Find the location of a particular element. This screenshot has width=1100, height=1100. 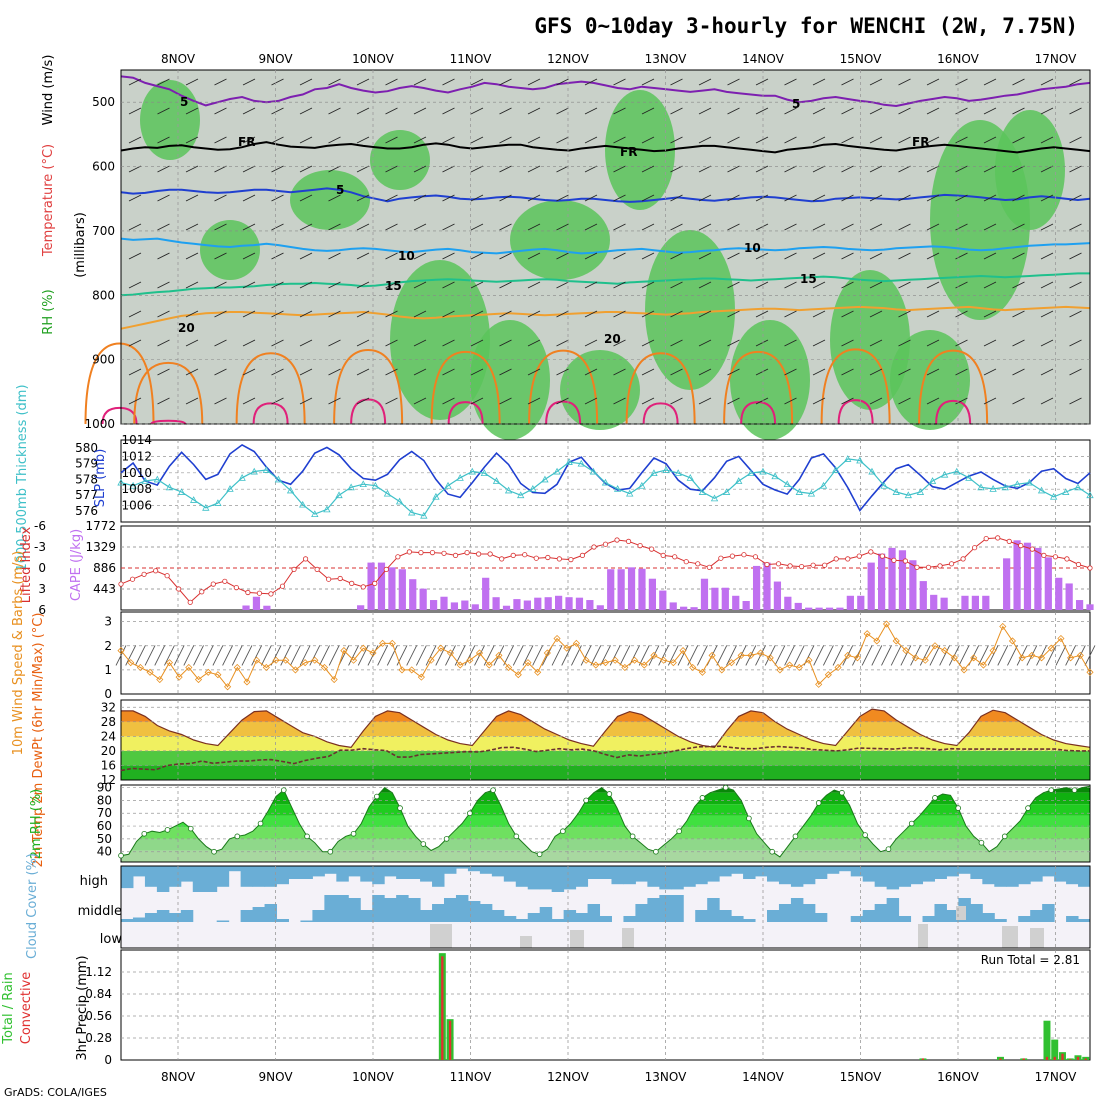

li-tick-label: 3 is located at coordinates (42, 589).